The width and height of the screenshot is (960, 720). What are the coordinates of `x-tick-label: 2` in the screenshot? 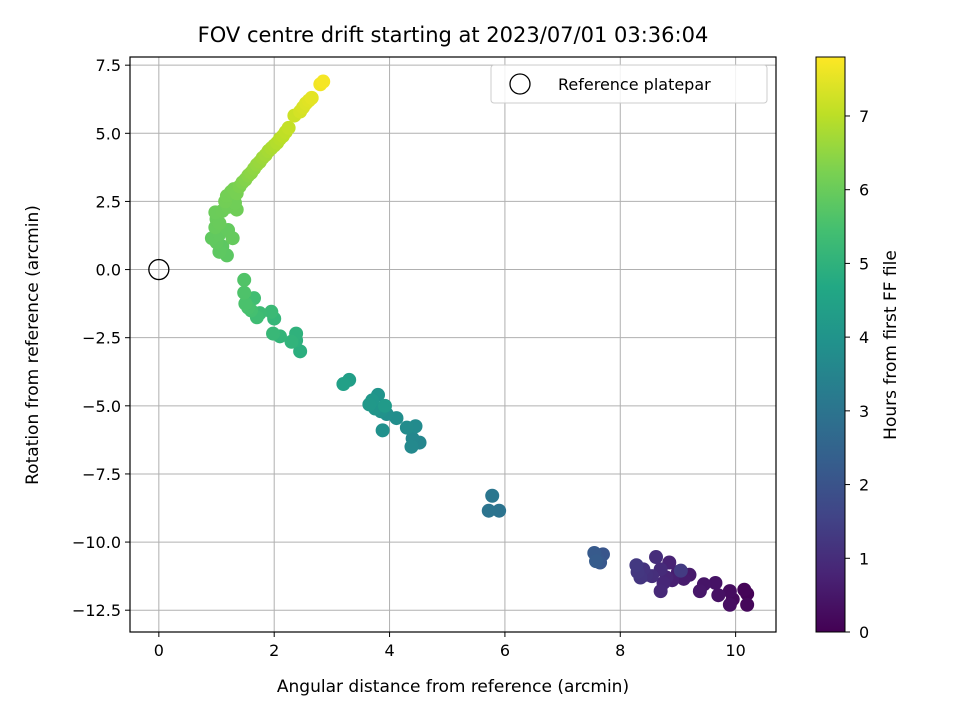 It's located at (274, 650).